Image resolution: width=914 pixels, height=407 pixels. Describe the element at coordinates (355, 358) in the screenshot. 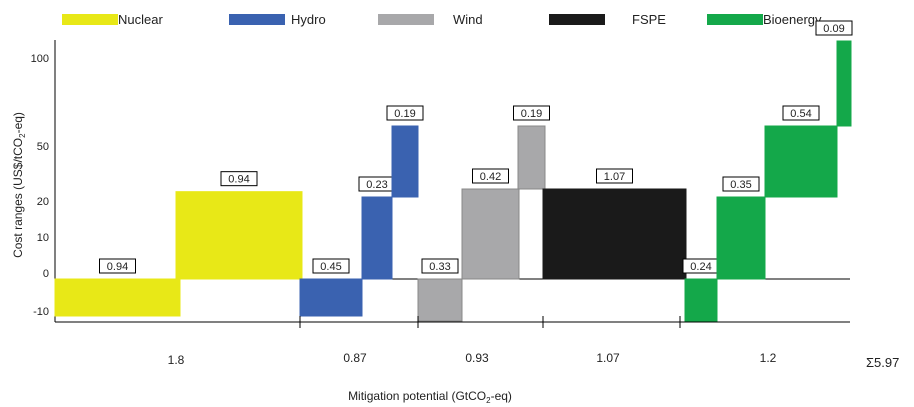

I see `potential-label-hydro: 0.87` at that location.